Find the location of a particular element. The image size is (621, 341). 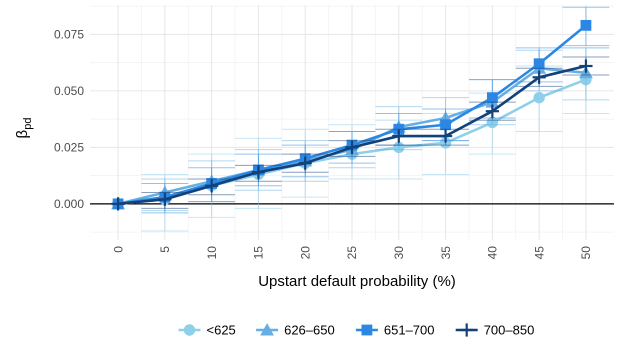

y-axis-title-subscript: pd is located at coordinates (28, 124).